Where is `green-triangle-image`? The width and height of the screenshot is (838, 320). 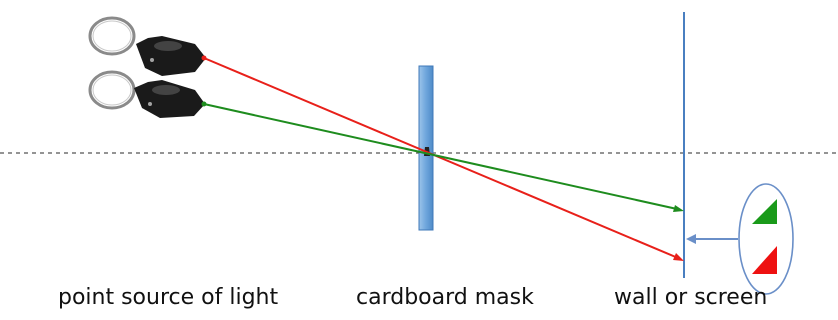
green-triangle-image is located at coordinates (764, 211).